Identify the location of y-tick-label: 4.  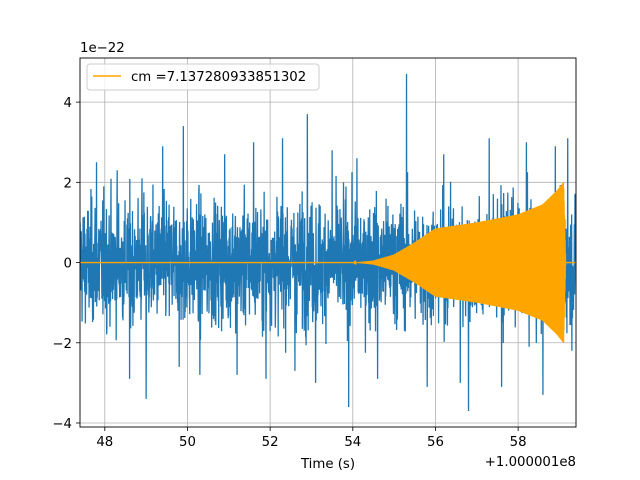
(68, 103).